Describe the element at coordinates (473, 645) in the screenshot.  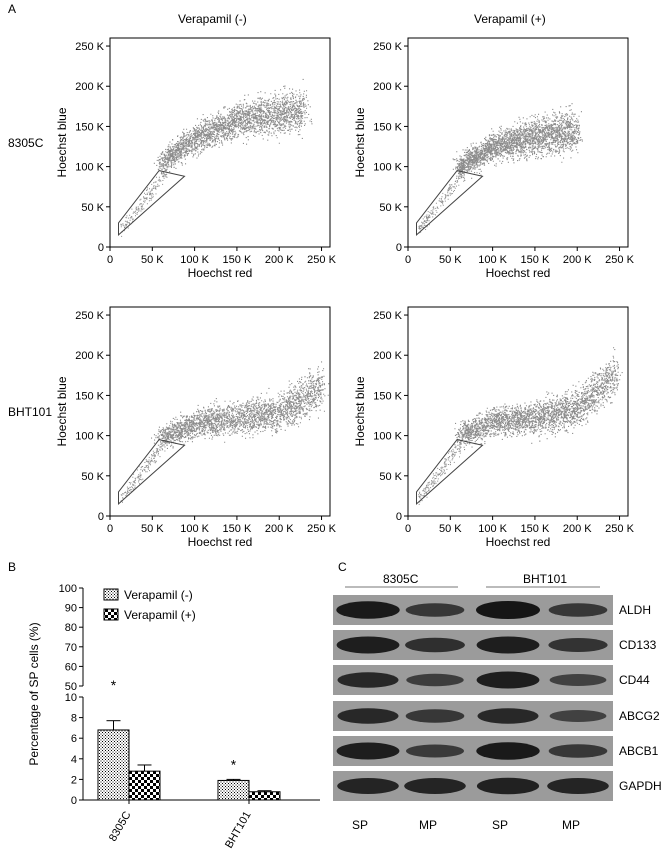
I see `blot-strip-cd133` at that location.